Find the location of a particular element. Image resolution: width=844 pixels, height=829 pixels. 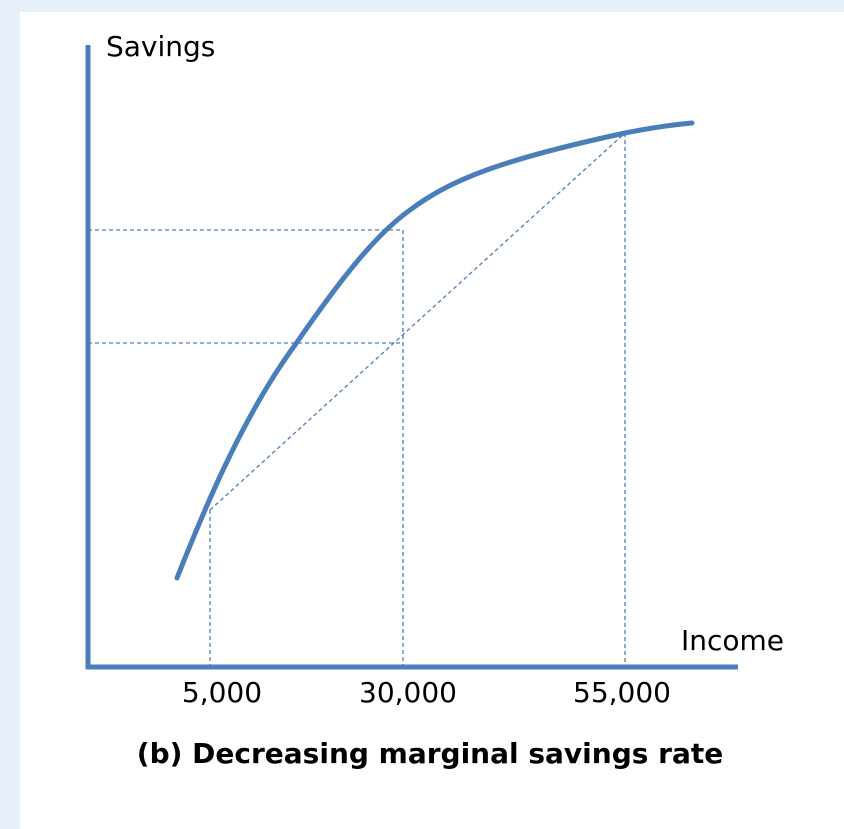

y-axis-label: Savings is located at coordinates (160, 46).